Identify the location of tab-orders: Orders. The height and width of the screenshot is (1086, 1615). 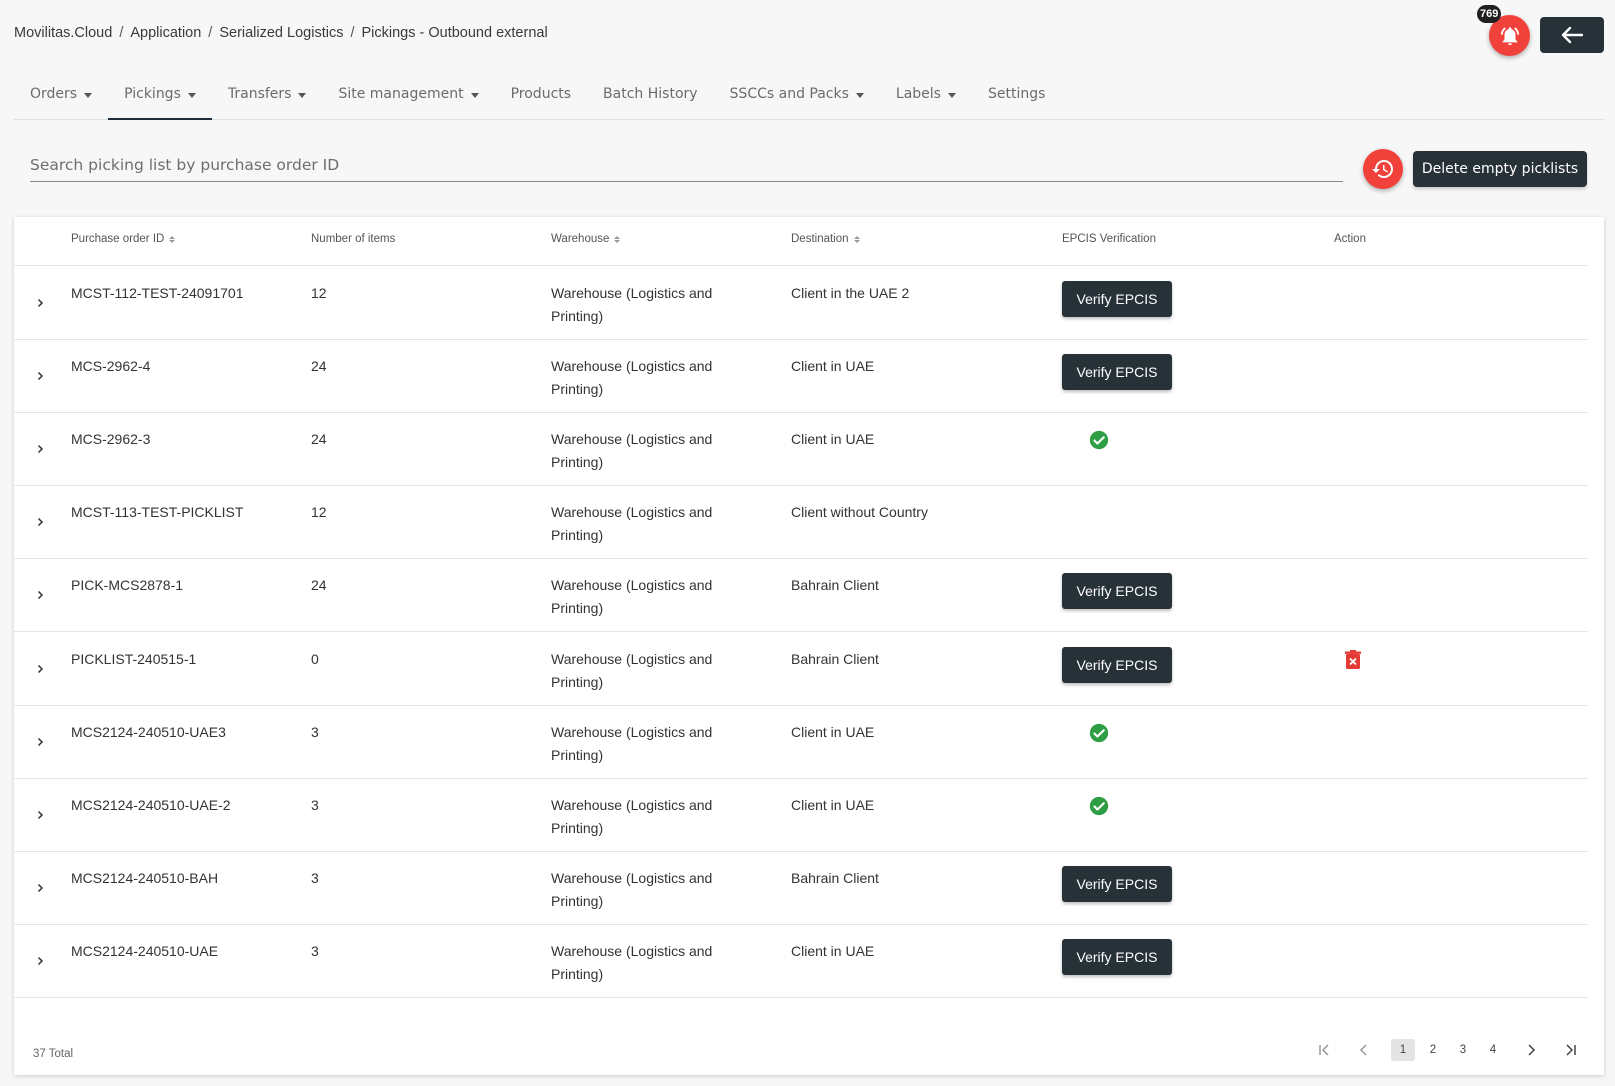
(61, 99).